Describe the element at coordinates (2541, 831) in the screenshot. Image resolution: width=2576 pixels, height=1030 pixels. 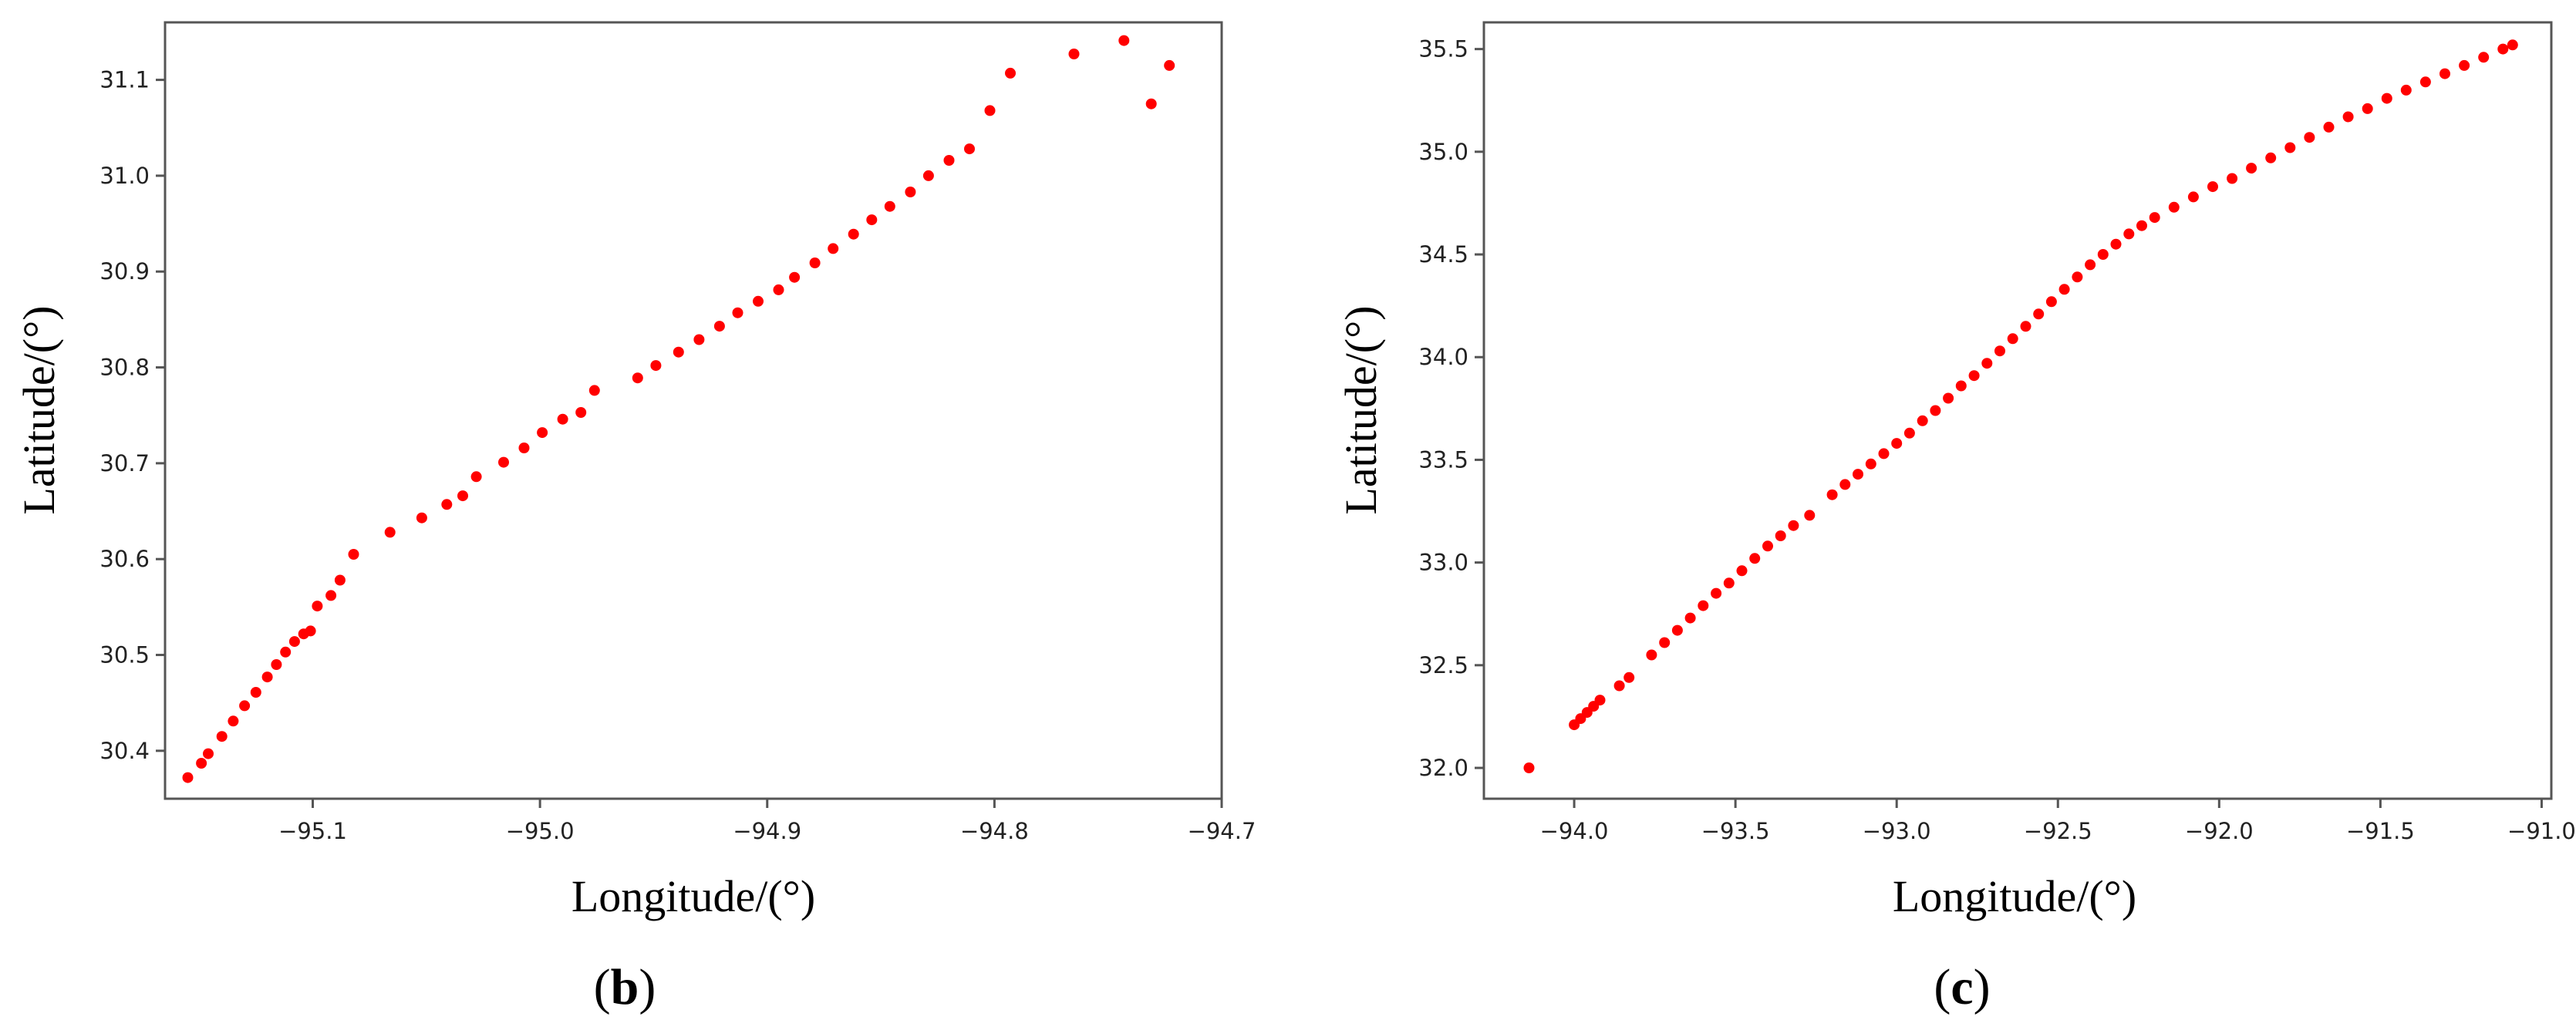
I see `x-tick-label-c: −91.0` at that location.